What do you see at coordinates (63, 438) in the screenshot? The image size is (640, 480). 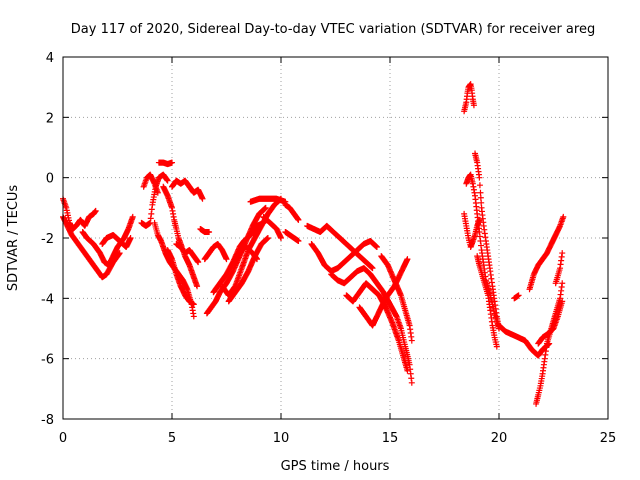 I see `x-tick-label: 0` at bounding box center [63, 438].